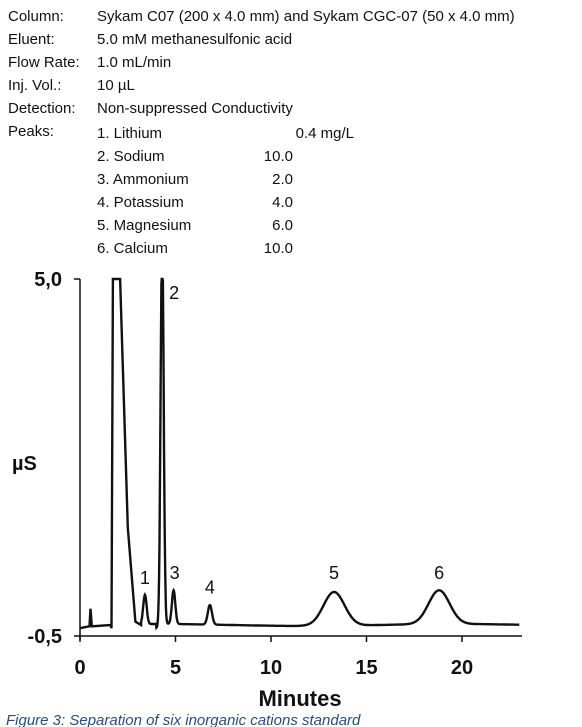  What do you see at coordinates (79, 668) in the screenshot?
I see `x-tick-label: 0` at bounding box center [79, 668].